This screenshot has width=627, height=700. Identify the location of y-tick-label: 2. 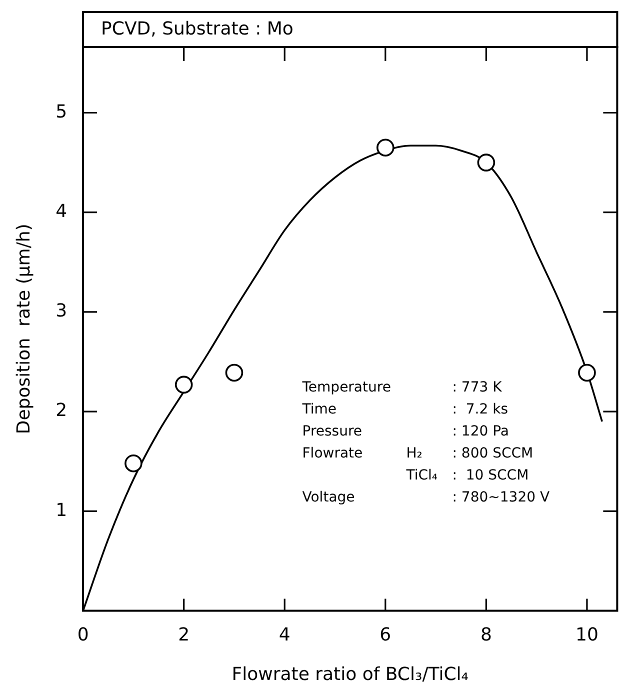
(62, 411).